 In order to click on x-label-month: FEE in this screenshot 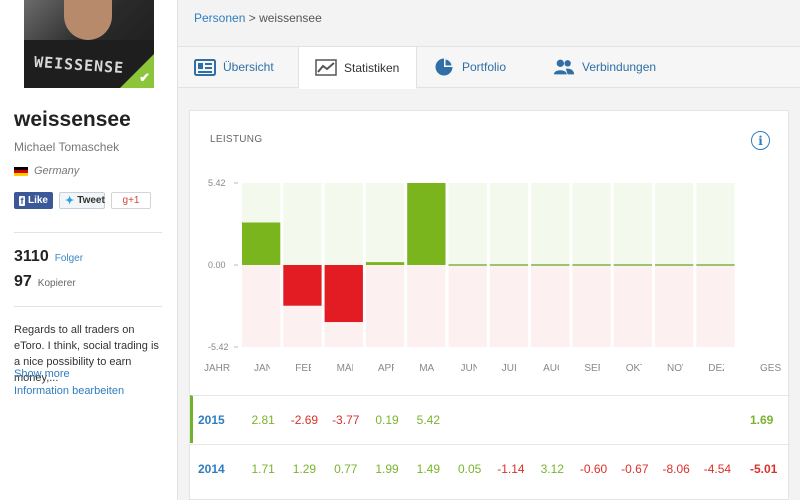, I will do `click(303, 368)`.